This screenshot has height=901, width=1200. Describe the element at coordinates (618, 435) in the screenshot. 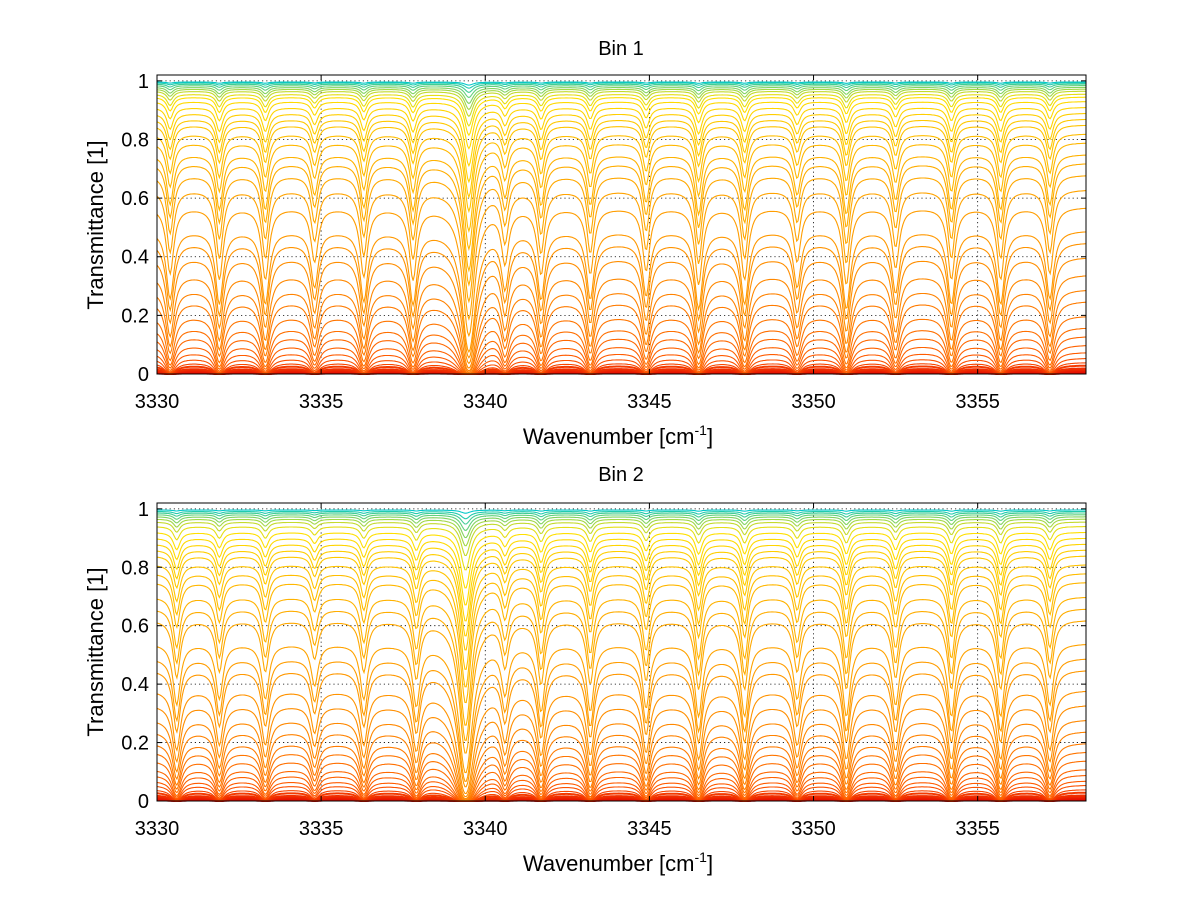

I see `x-axis-label: Wavenumber [cm-1]` at that location.